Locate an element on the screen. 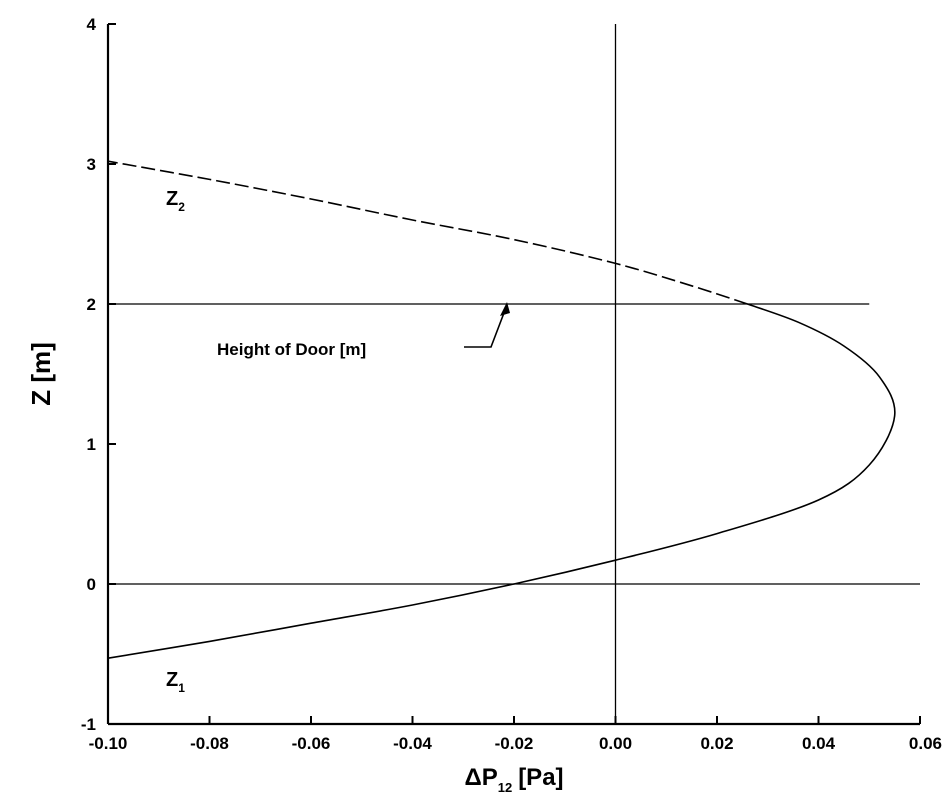  x-axis-title-unit: [Pa] is located at coordinates (540, 777).